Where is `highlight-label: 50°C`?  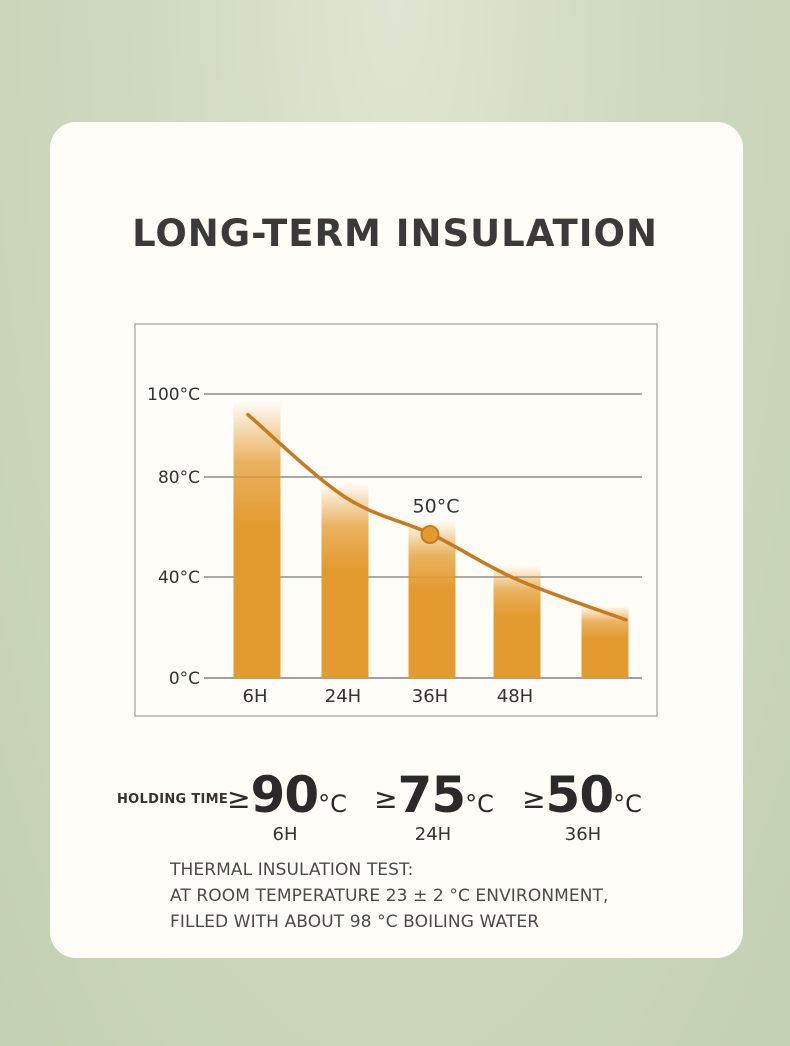
highlight-label: 50°C is located at coordinates (436, 507).